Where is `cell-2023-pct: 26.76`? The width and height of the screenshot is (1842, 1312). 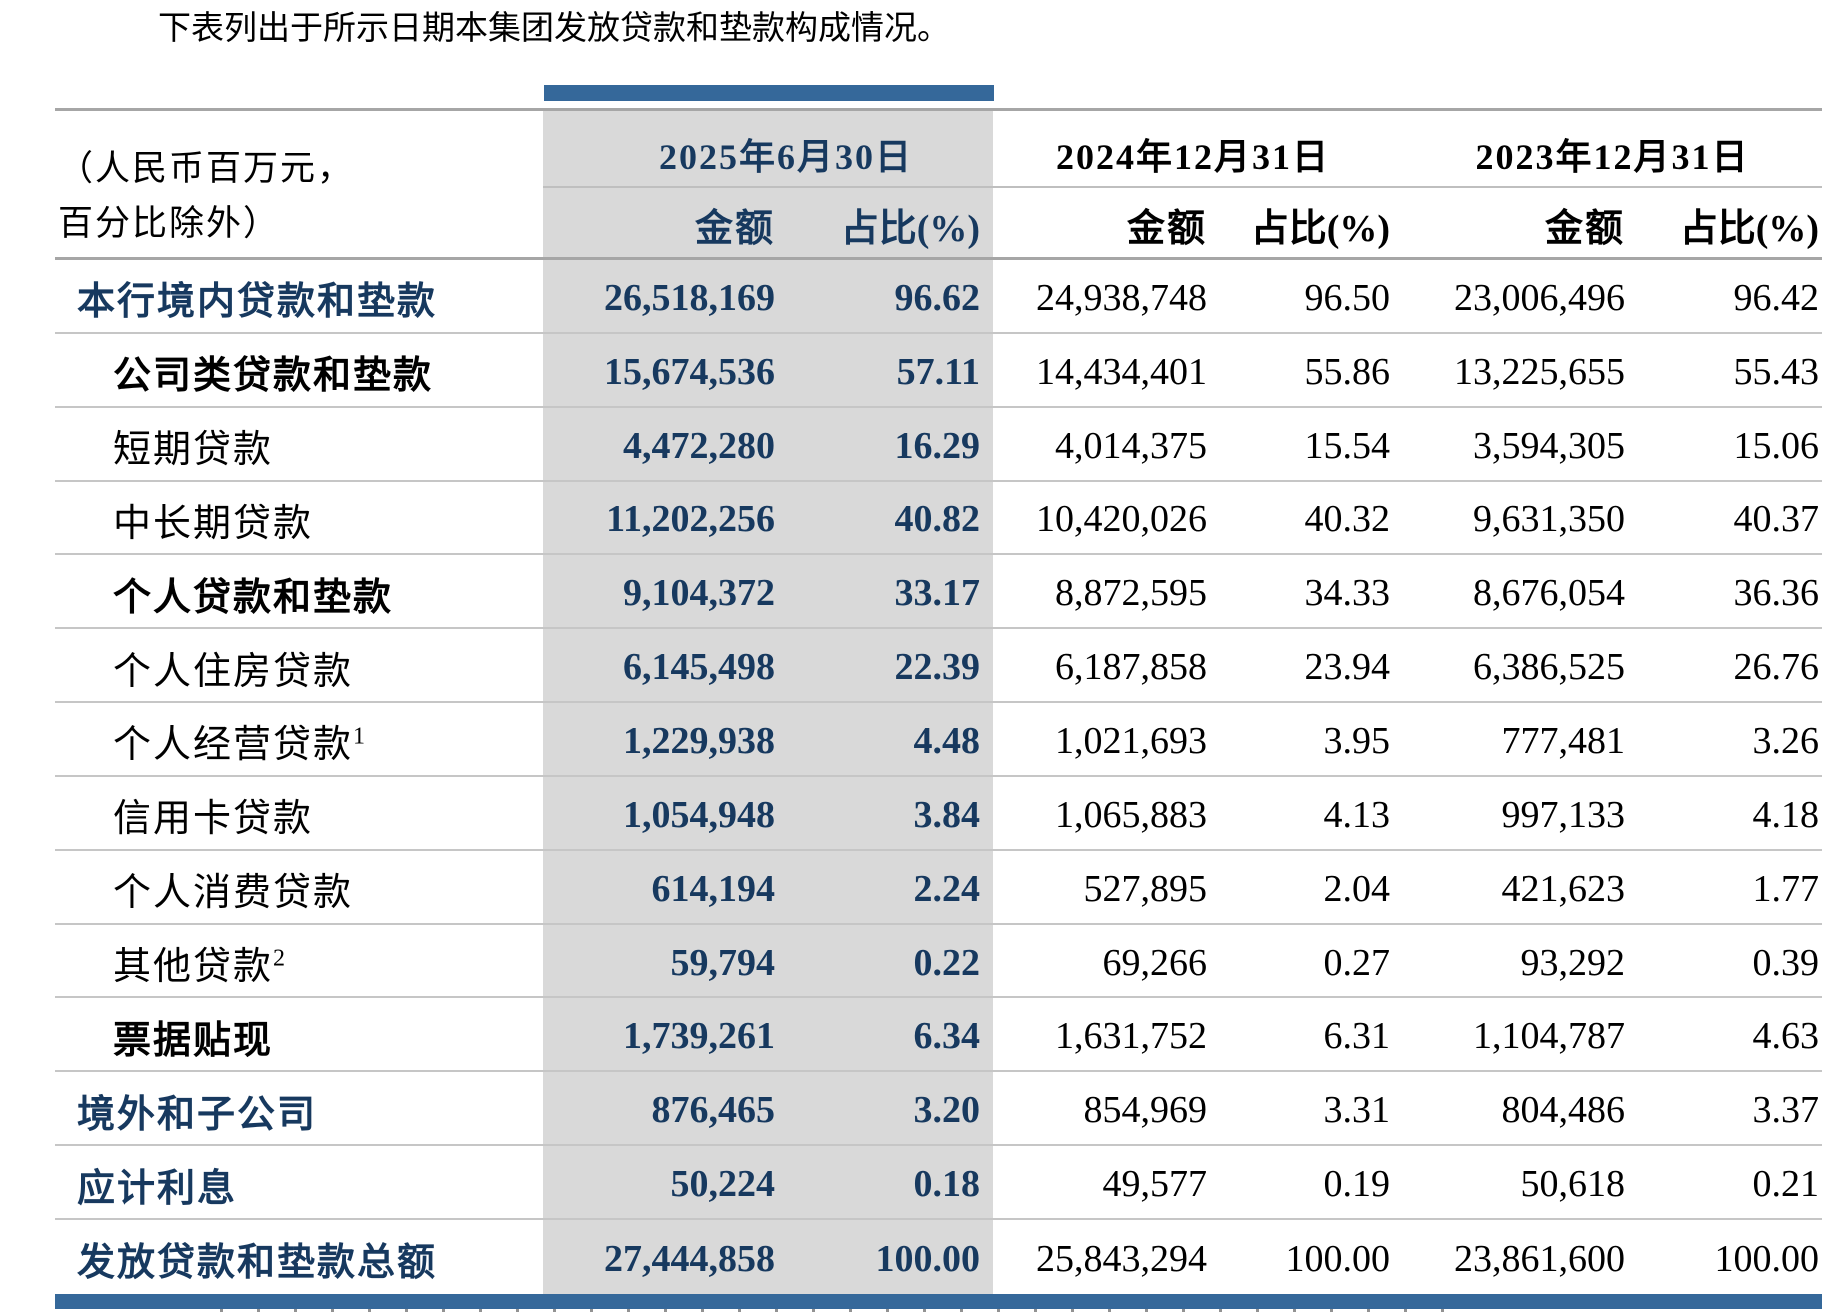
cell-2023-pct: 26.76 is located at coordinates (1776, 667).